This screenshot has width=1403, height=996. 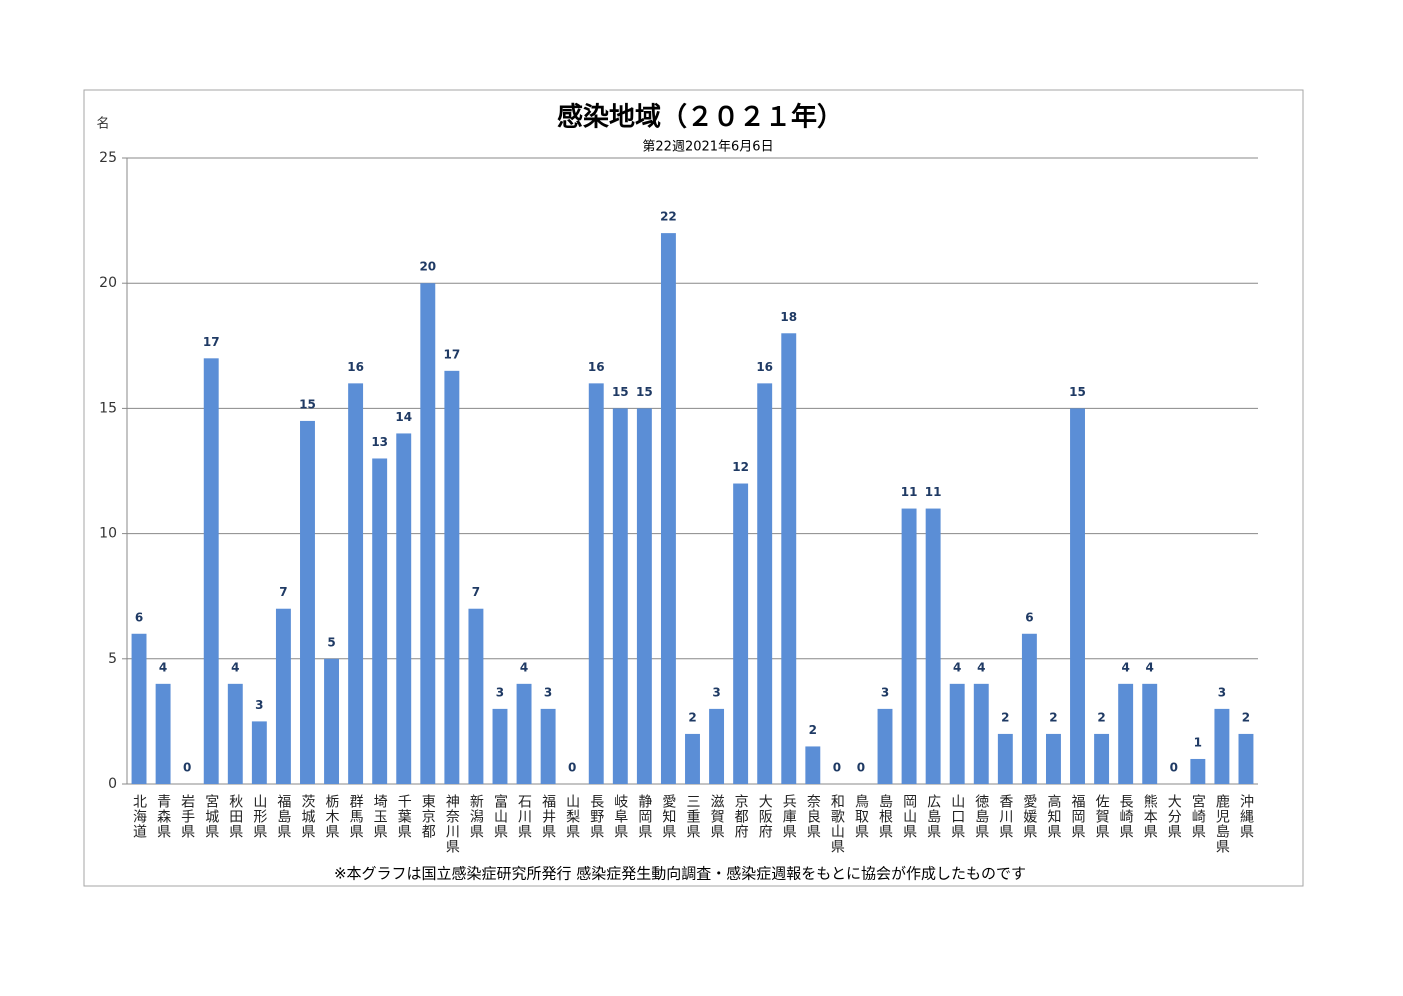 What do you see at coordinates (885, 816) in the screenshot?
I see `x-tick-label: 島根県` at bounding box center [885, 816].